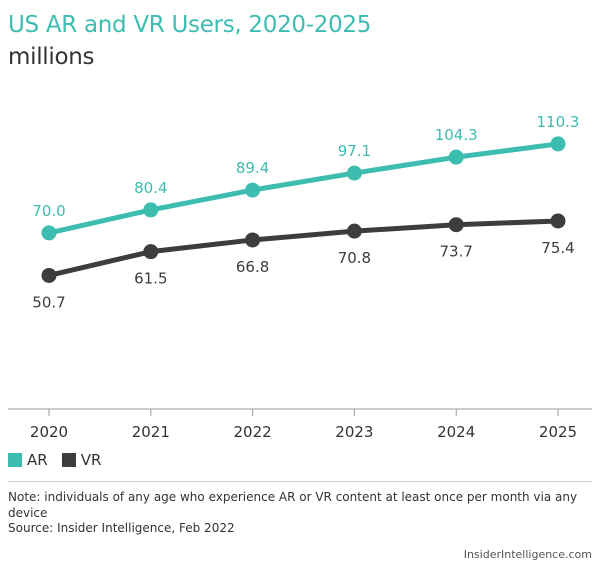  What do you see at coordinates (455, 252) in the screenshot?
I see `data-label-vr-2024: 73.7` at bounding box center [455, 252].